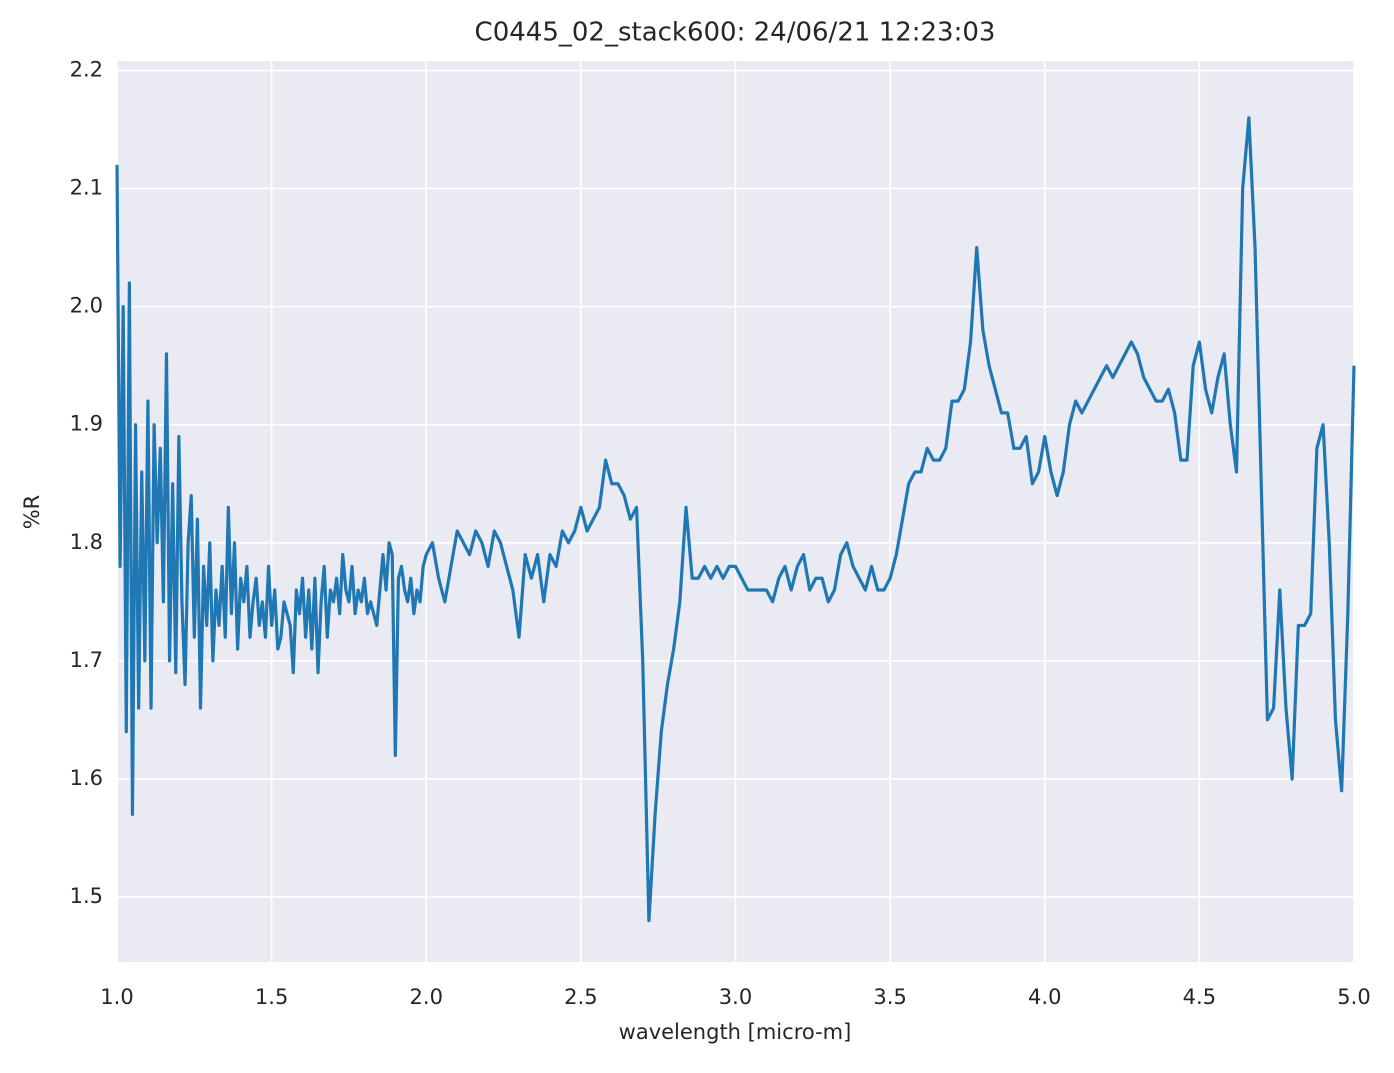  What do you see at coordinates (86, 778) in the screenshot?
I see `y-tick-label: 1.6` at bounding box center [86, 778].